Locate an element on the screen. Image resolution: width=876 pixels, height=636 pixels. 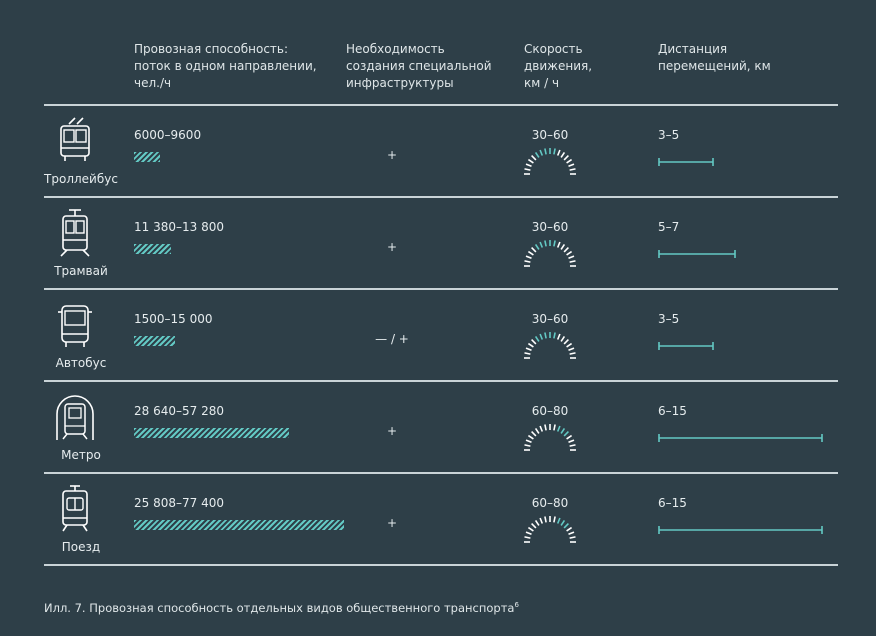
train-icon is located at coordinates (75, 509).